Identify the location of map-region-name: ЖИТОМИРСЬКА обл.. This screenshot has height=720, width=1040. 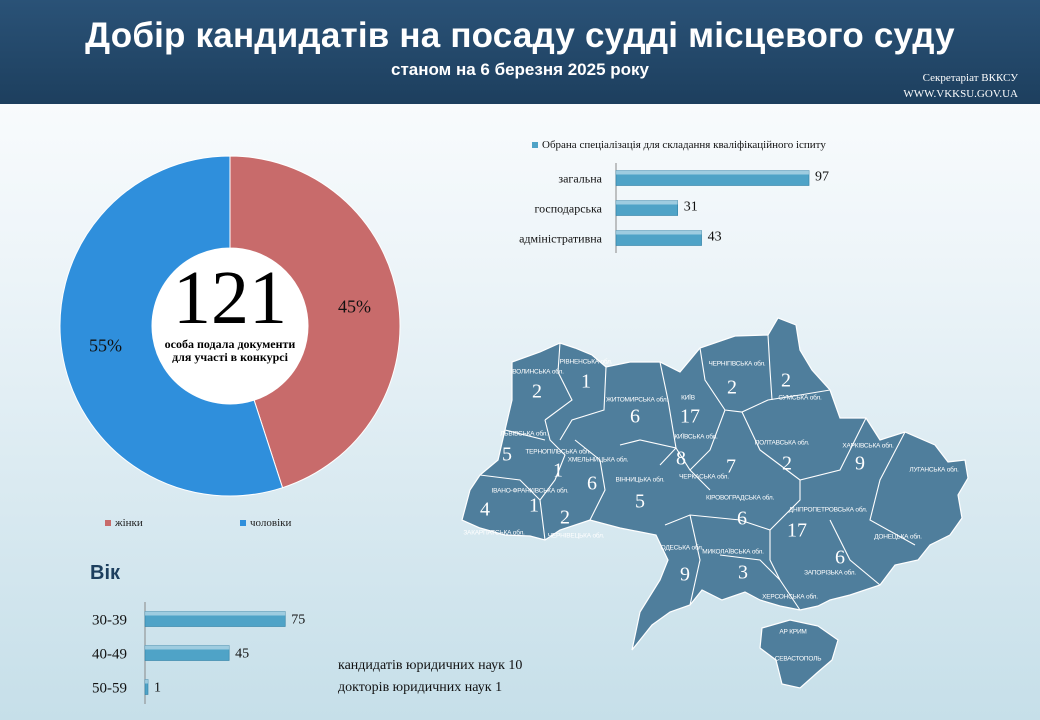
(637, 400).